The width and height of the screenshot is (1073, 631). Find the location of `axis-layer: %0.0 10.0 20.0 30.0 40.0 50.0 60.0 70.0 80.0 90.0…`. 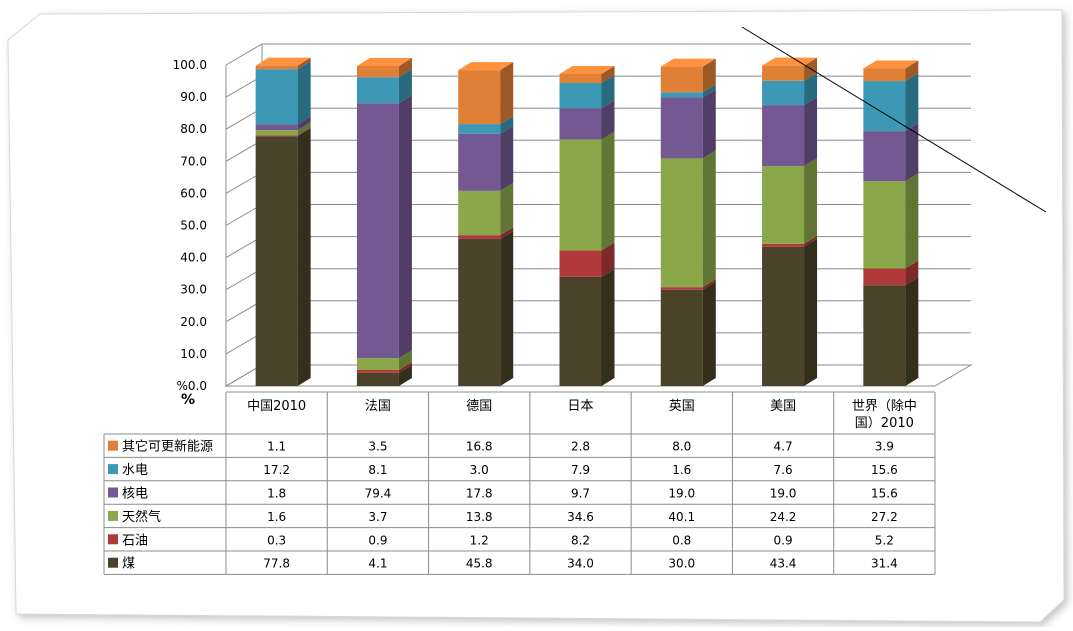

axis-layer: %0.0 10.0 20.0 30.0 40.0 50.0 60.0 70.0 80.0 90.0… is located at coordinates (190, 233).